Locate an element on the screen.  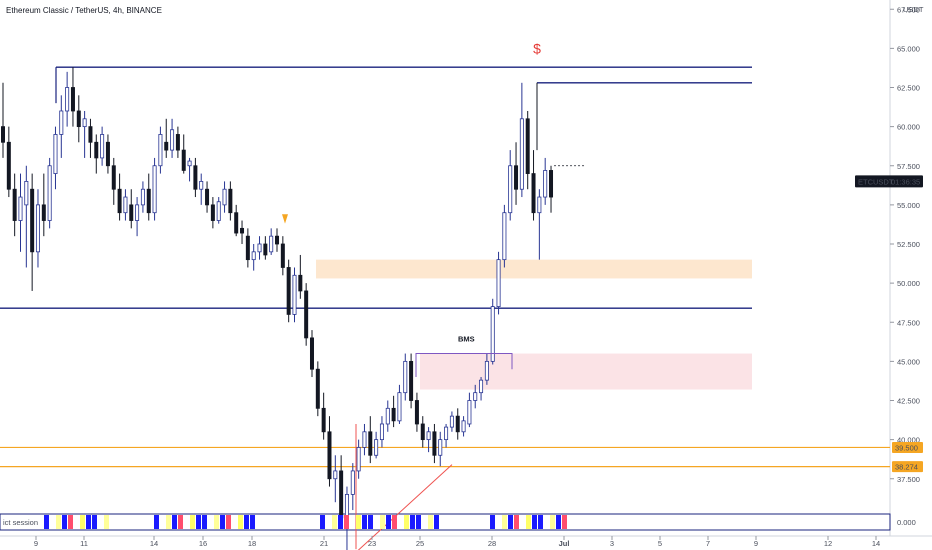
y-tick-label: 62.500 is located at coordinates (908, 88).